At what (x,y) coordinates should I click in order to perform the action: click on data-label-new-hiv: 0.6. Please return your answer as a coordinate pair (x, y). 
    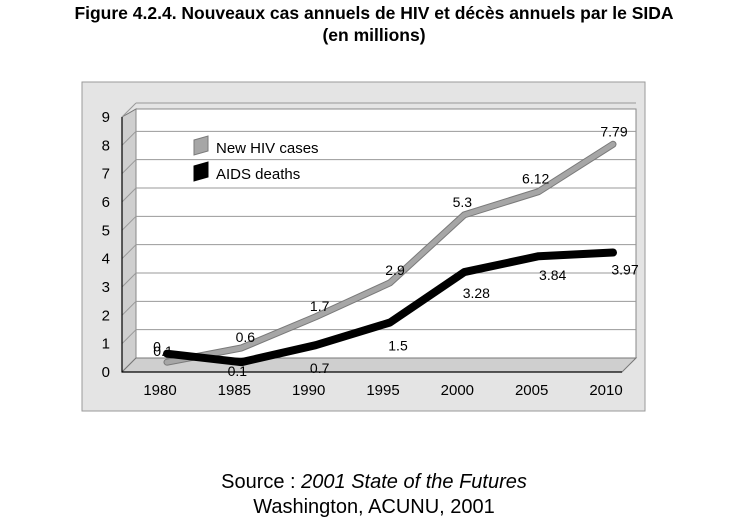
    Looking at the image, I should click on (246, 337).